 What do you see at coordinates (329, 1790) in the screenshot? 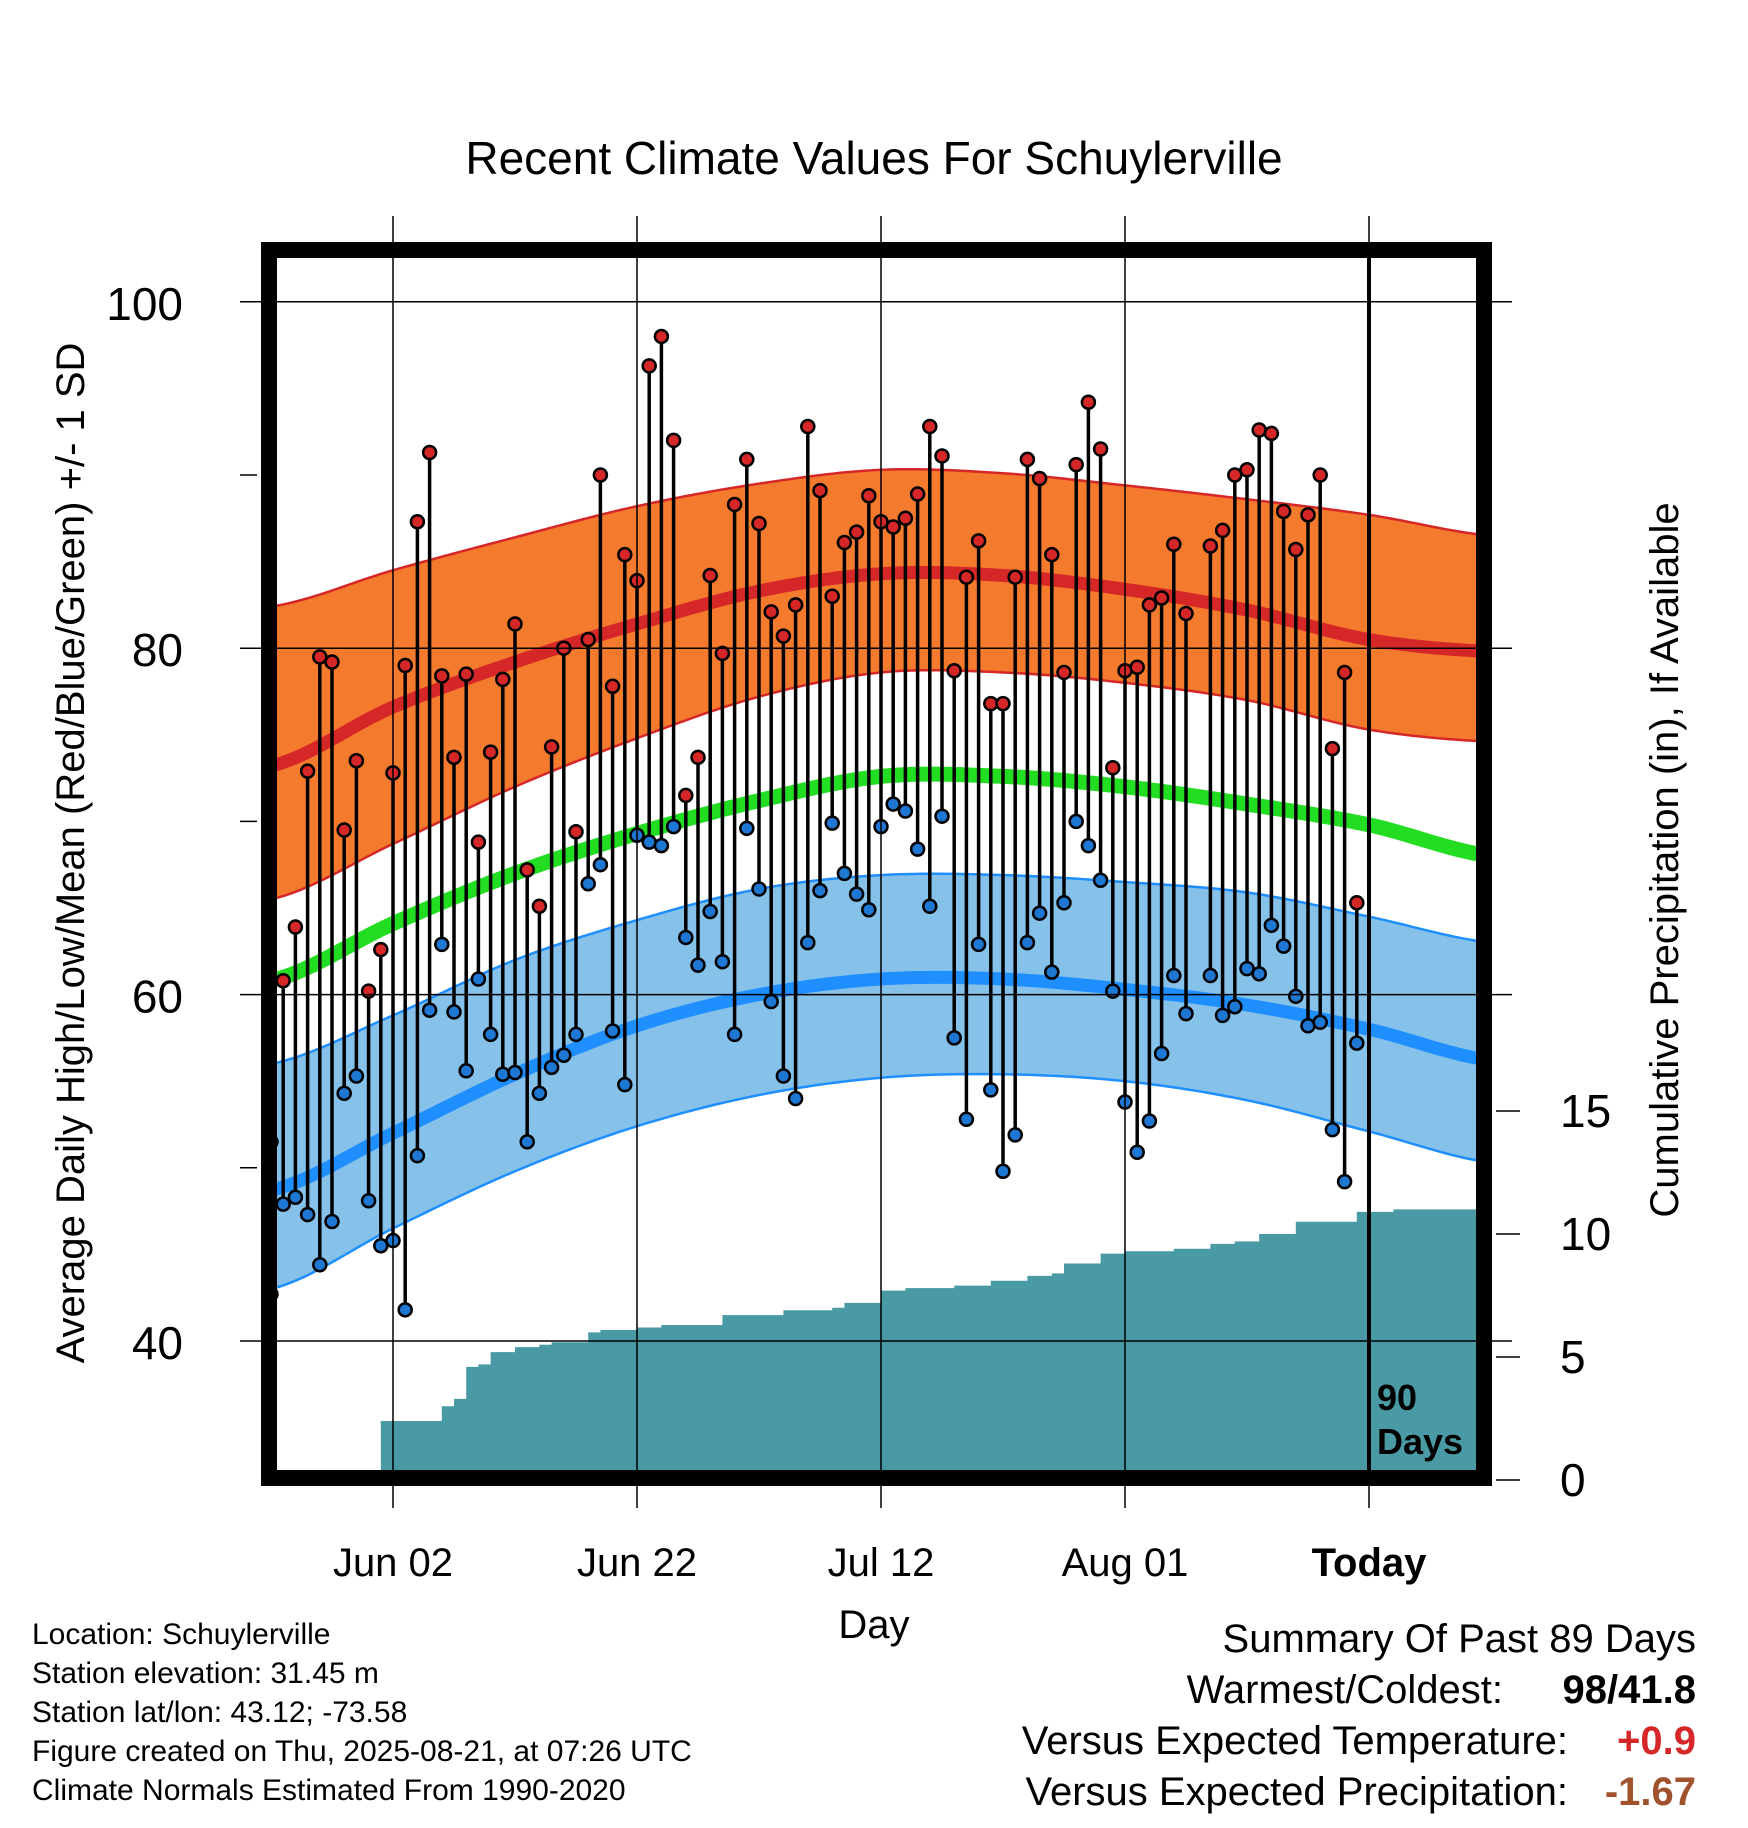
I see `footer-normals: Climate Normals Estimated From 1990-2020` at bounding box center [329, 1790].